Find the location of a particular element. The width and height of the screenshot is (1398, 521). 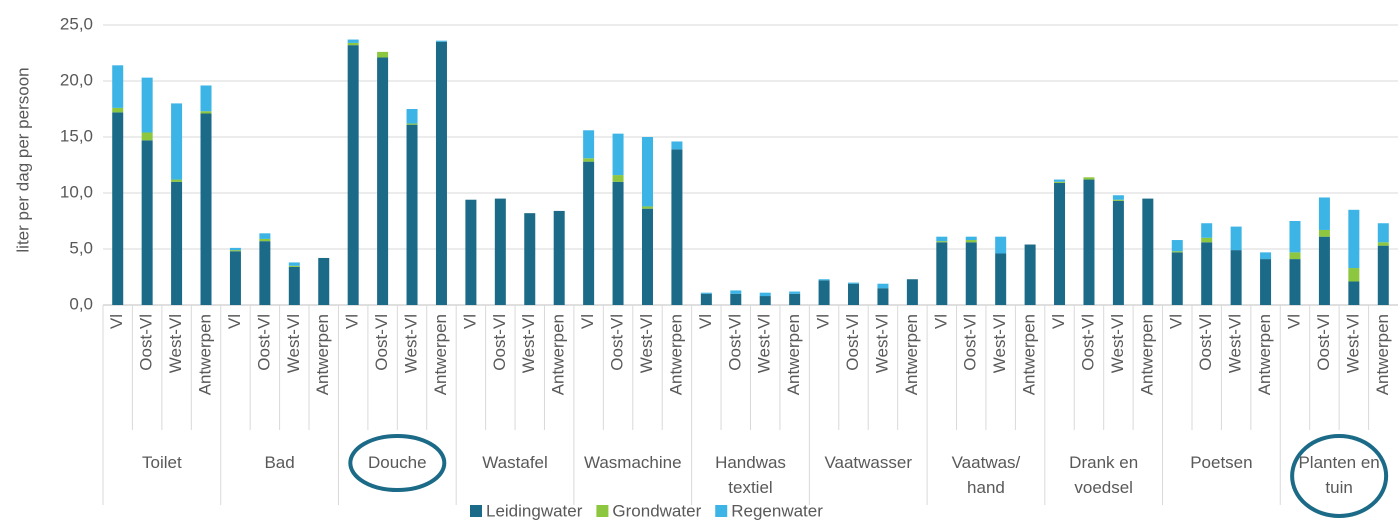

group-label: Toilet is located at coordinates (162, 462).